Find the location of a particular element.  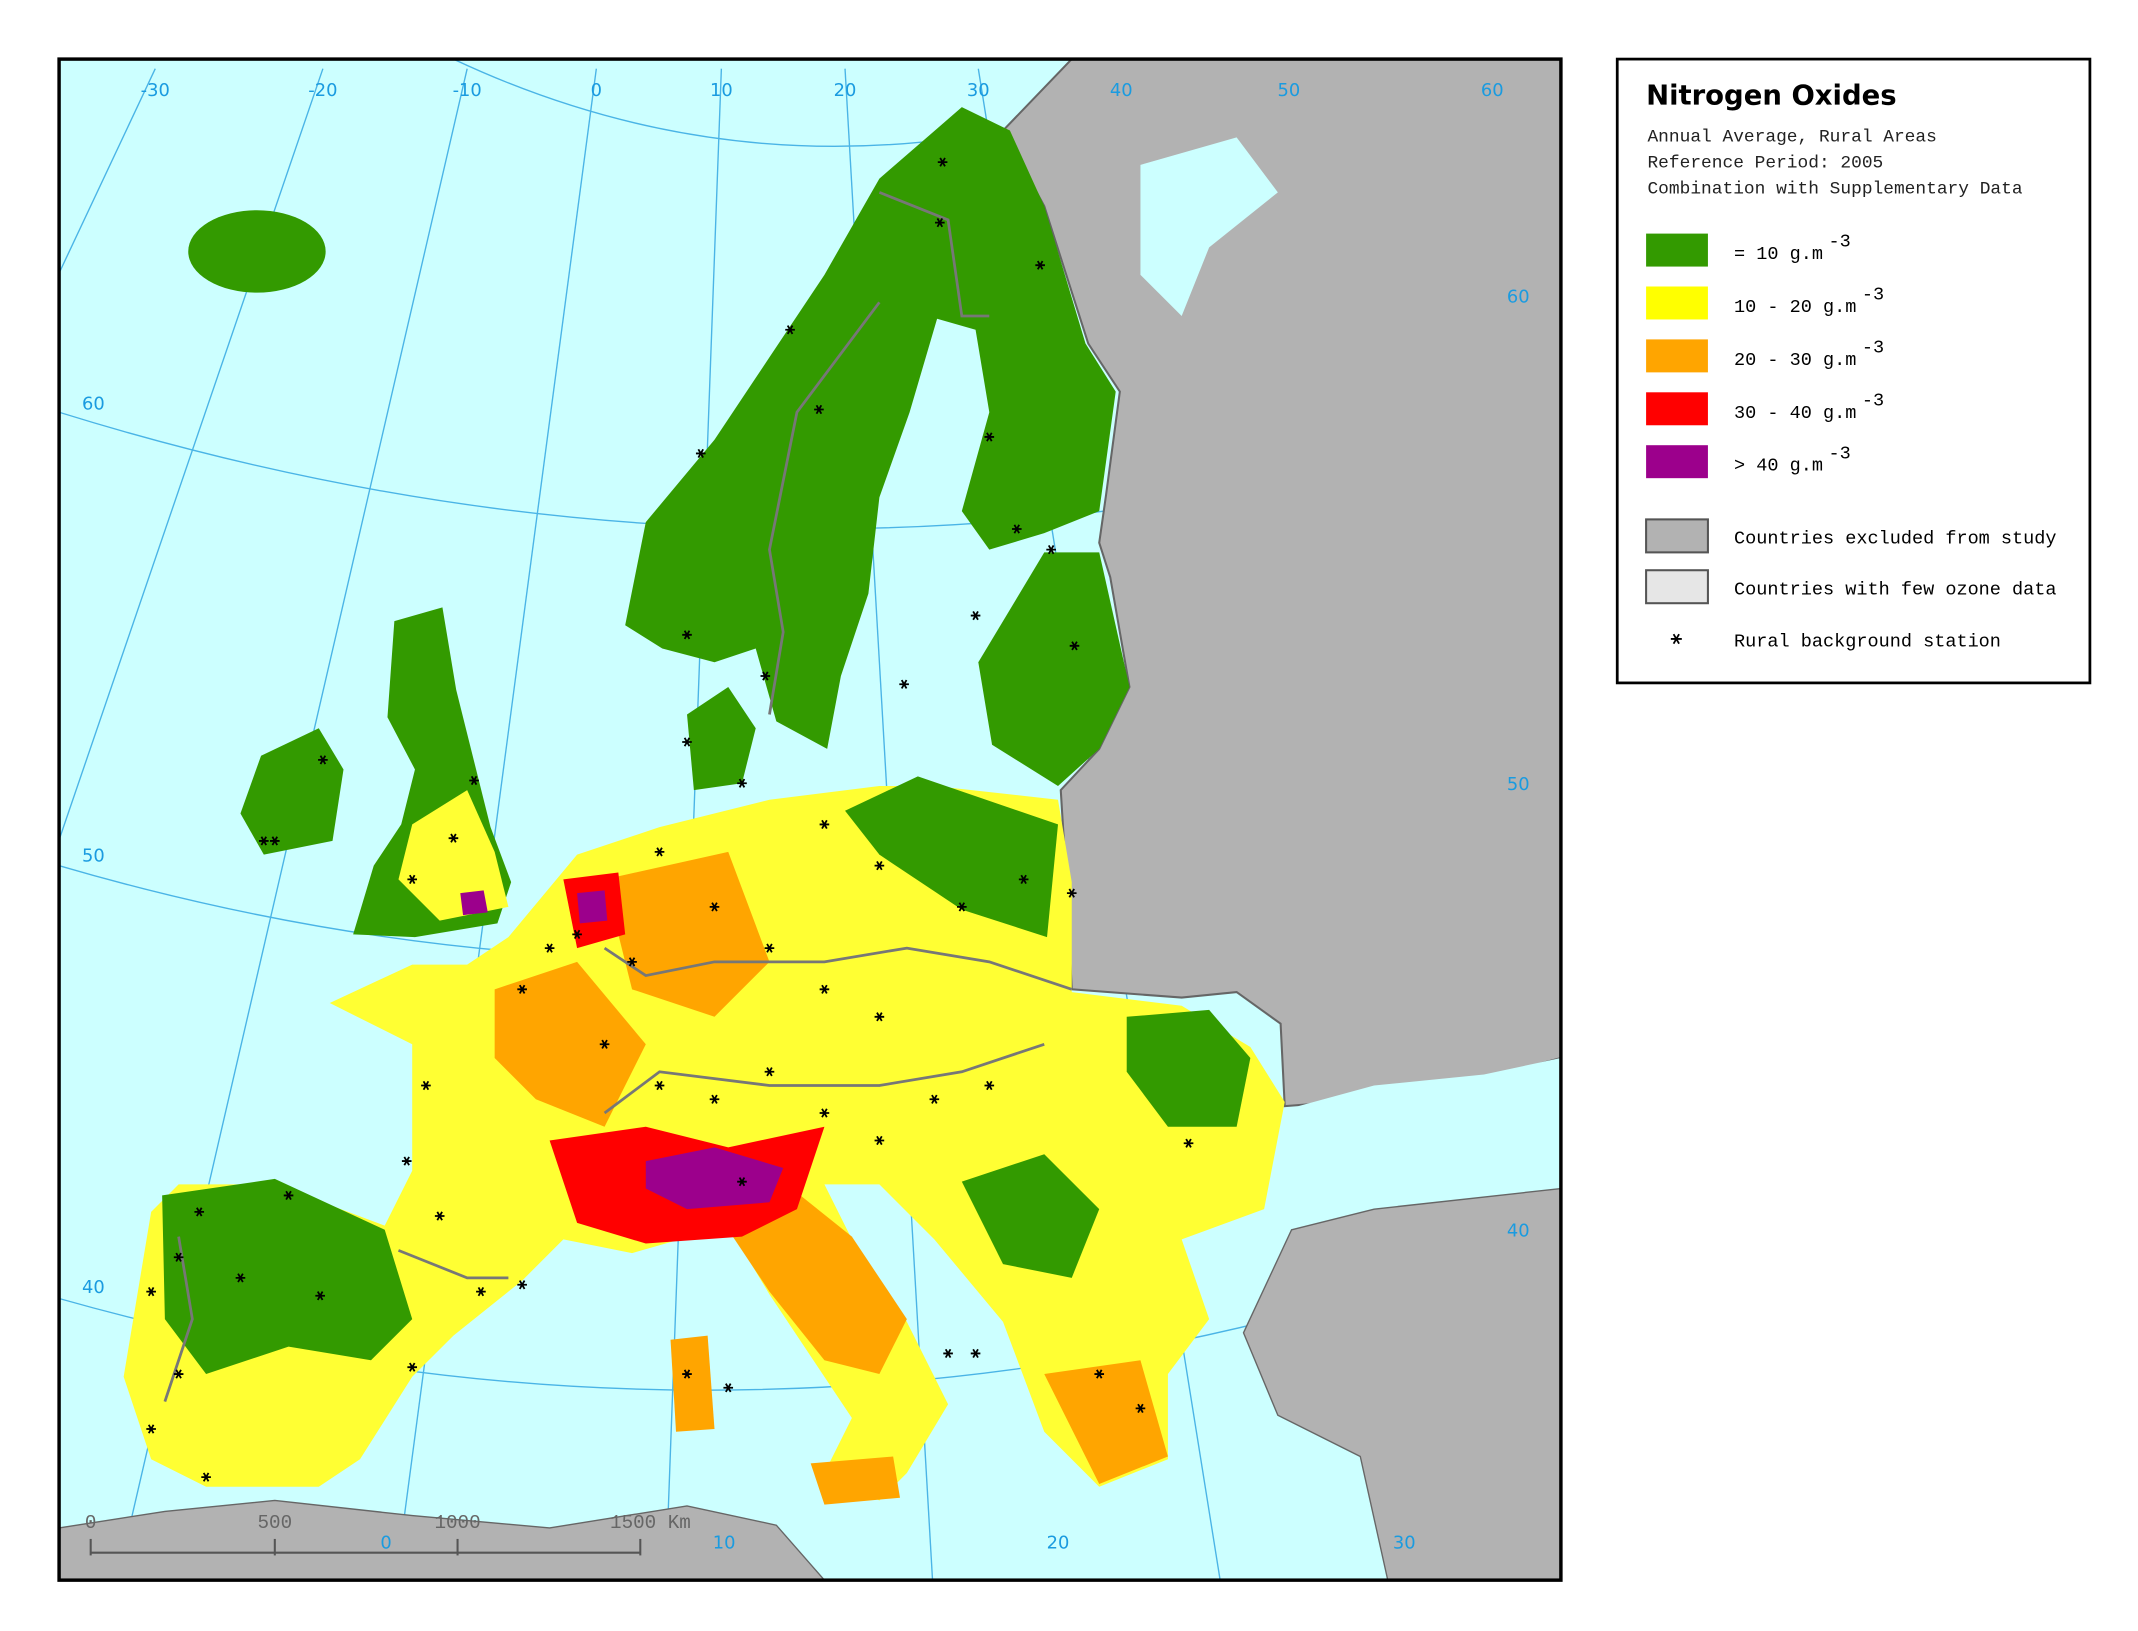

legend-subtitle: Reference Period: 2005 is located at coordinates (1765, 164).